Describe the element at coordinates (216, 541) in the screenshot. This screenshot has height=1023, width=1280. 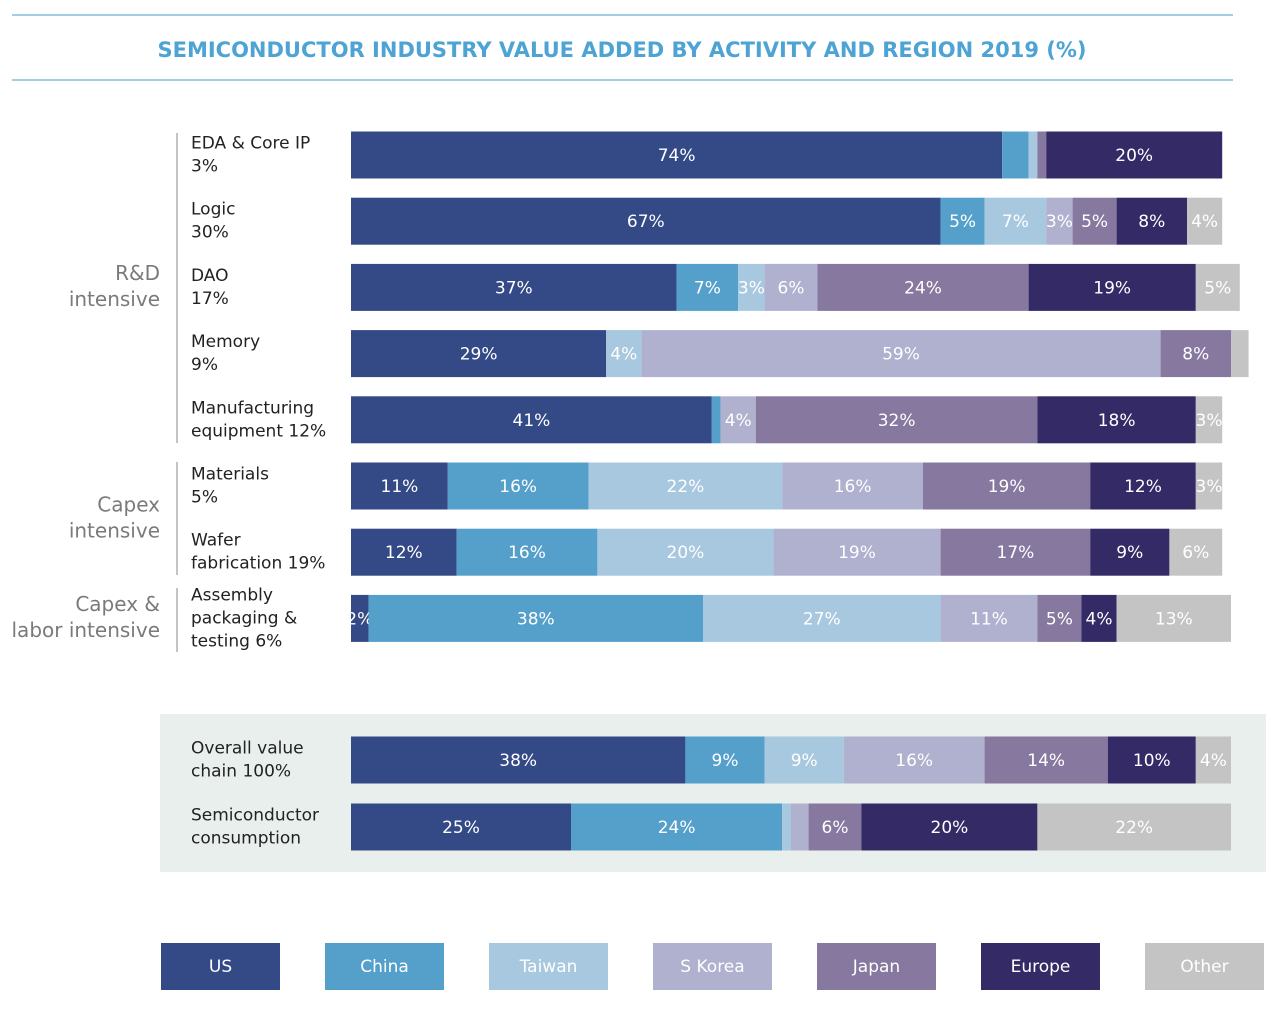
I see `row-label: Wafer` at that location.